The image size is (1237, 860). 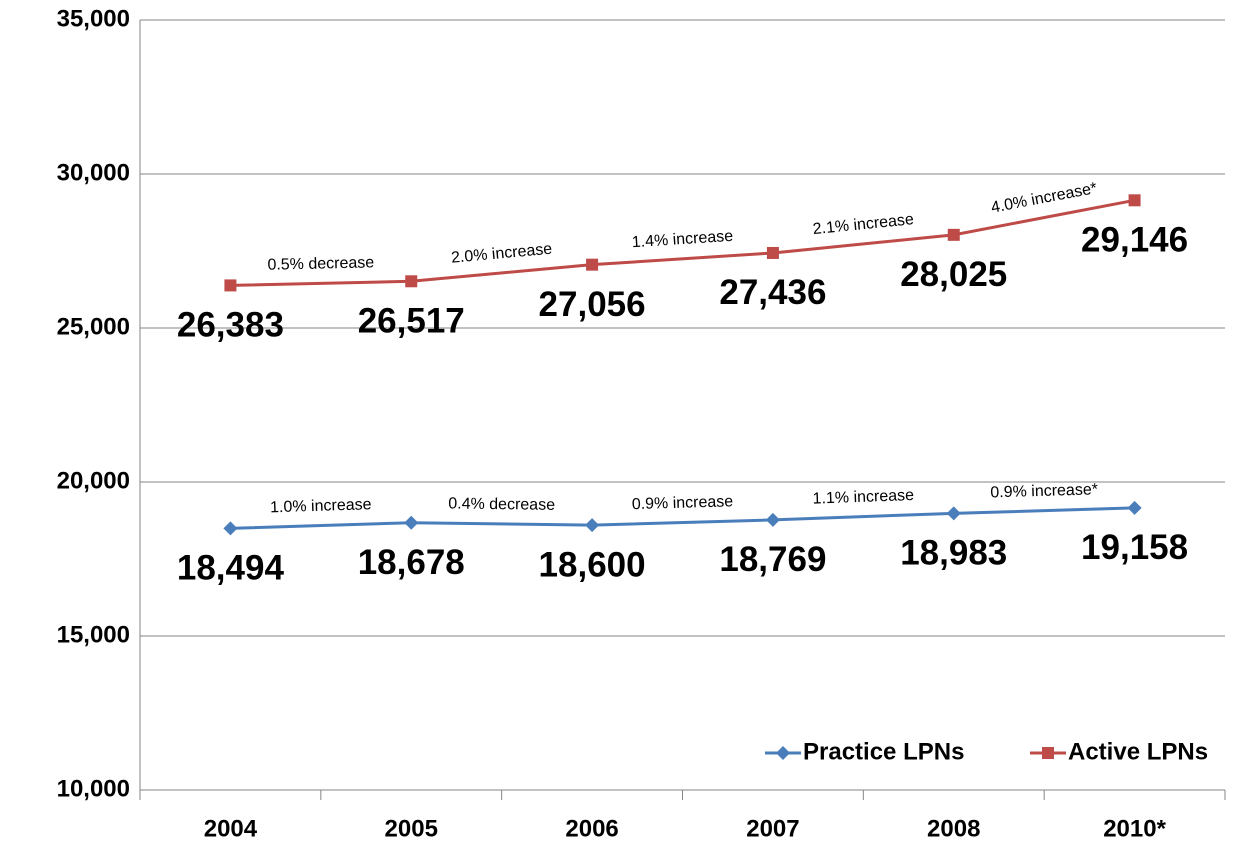 What do you see at coordinates (1134, 240) in the screenshot?
I see `data-label: 29,146` at bounding box center [1134, 240].